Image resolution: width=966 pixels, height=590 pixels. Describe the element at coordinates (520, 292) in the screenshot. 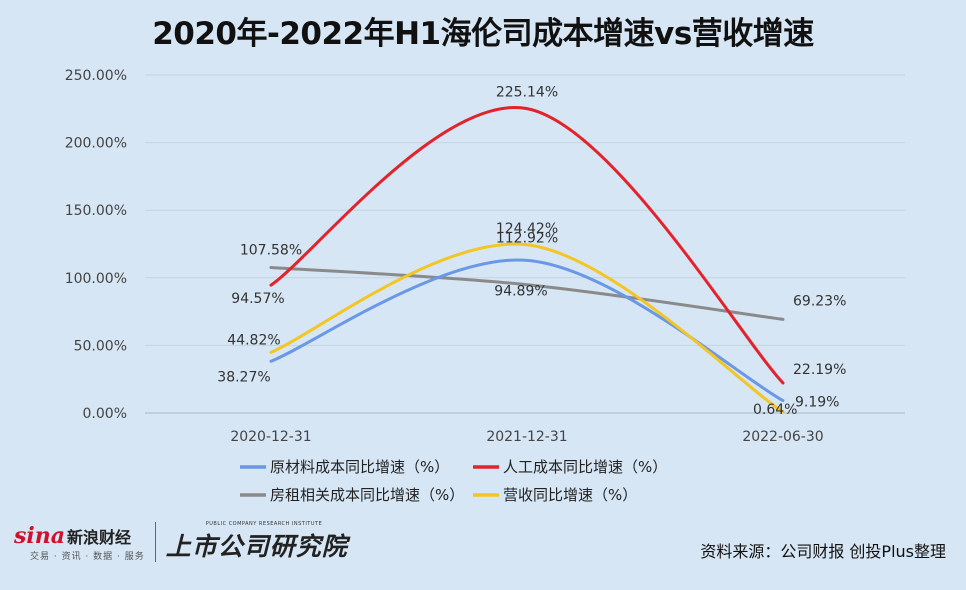

I see `data-label: 94.89%` at that location.